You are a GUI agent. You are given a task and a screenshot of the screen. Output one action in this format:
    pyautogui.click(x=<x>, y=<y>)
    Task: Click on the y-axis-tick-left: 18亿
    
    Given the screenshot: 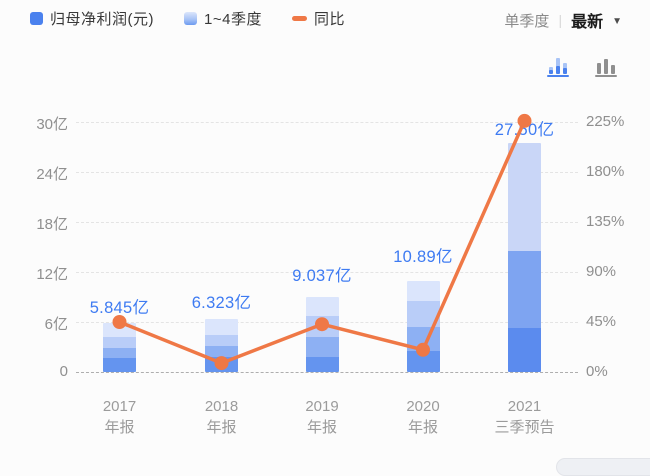 What is the action you would take?
    pyautogui.click(x=52, y=224)
    